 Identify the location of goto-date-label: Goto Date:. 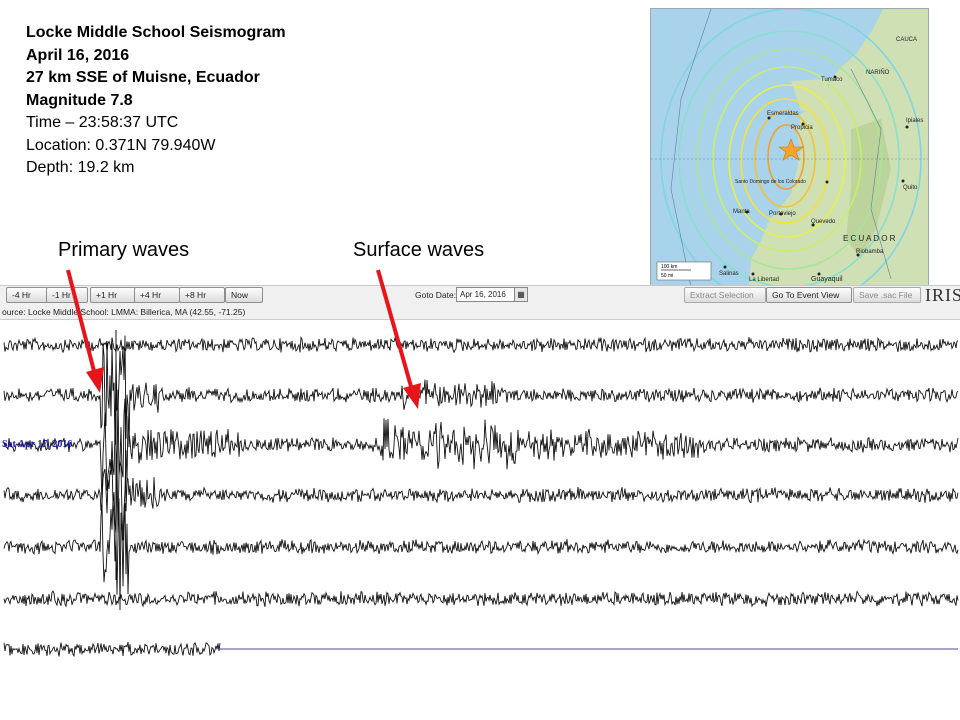
(436, 295).